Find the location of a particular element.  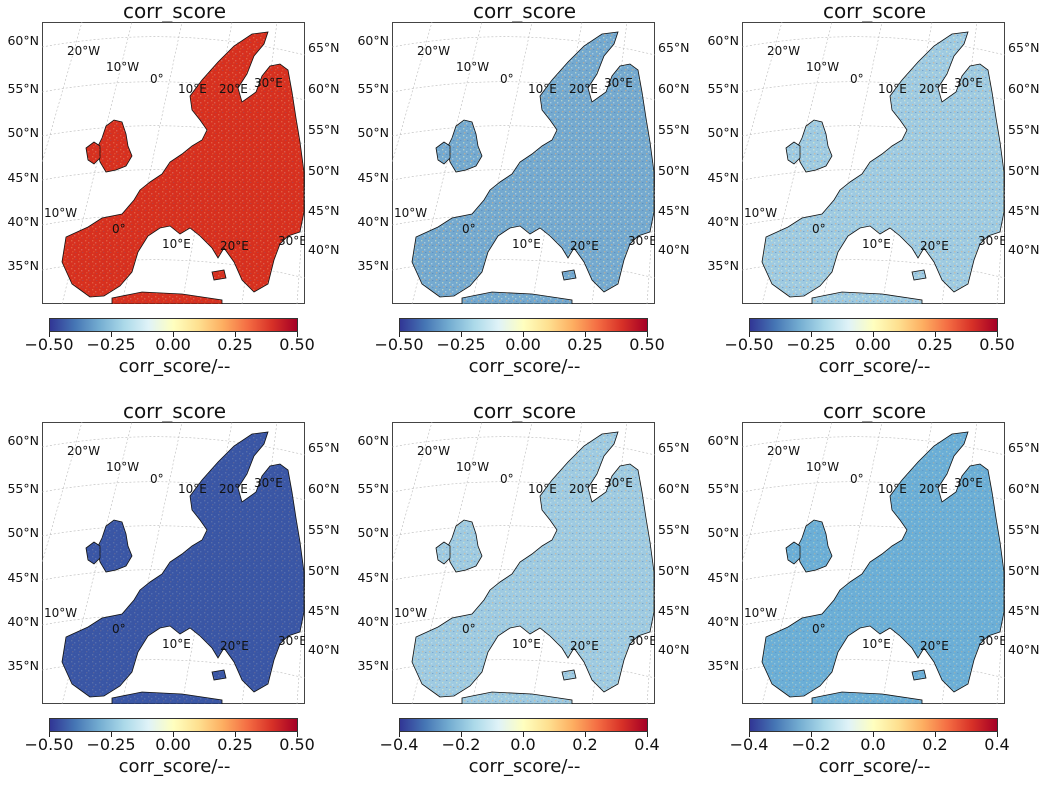

uk-shape is located at coordinates (114, 146).